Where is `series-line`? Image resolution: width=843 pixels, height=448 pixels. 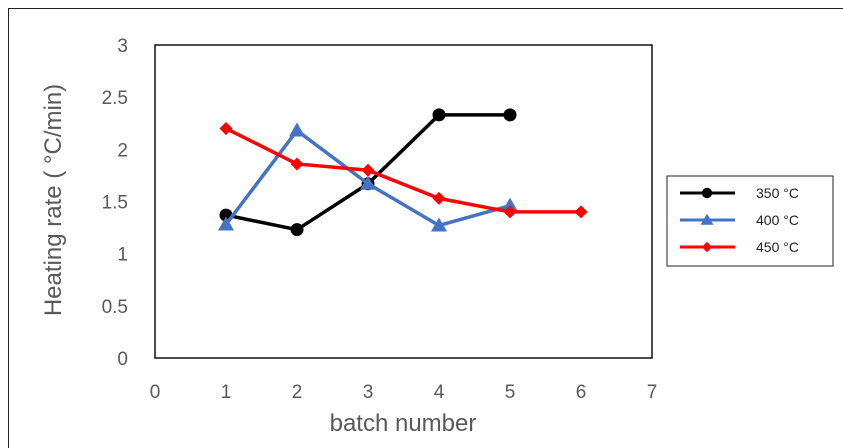 series-line is located at coordinates (403, 170).